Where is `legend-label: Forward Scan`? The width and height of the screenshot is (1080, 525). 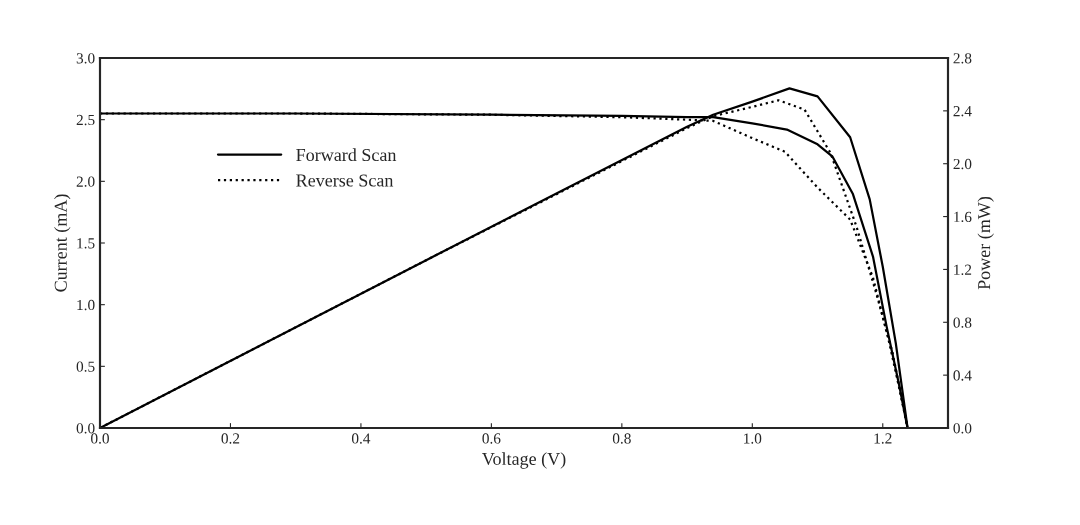 legend-label: Forward Scan is located at coordinates (346, 155).